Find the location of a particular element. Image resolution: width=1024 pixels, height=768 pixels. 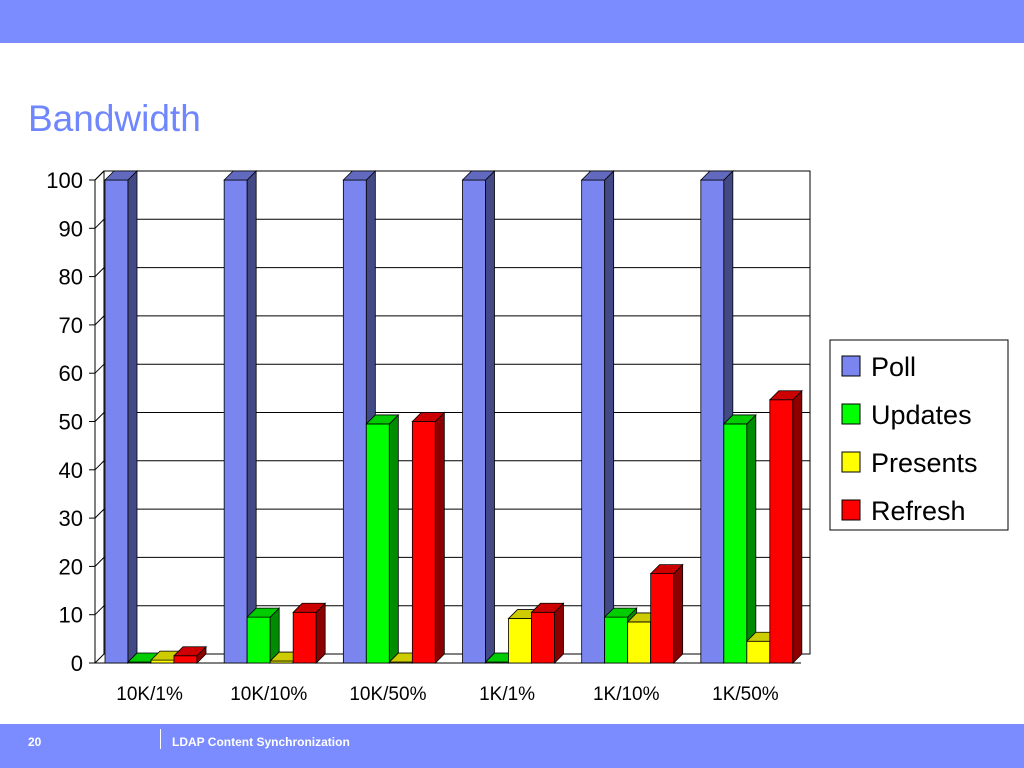

x-tick-label: 1K/50% is located at coordinates (745, 694).